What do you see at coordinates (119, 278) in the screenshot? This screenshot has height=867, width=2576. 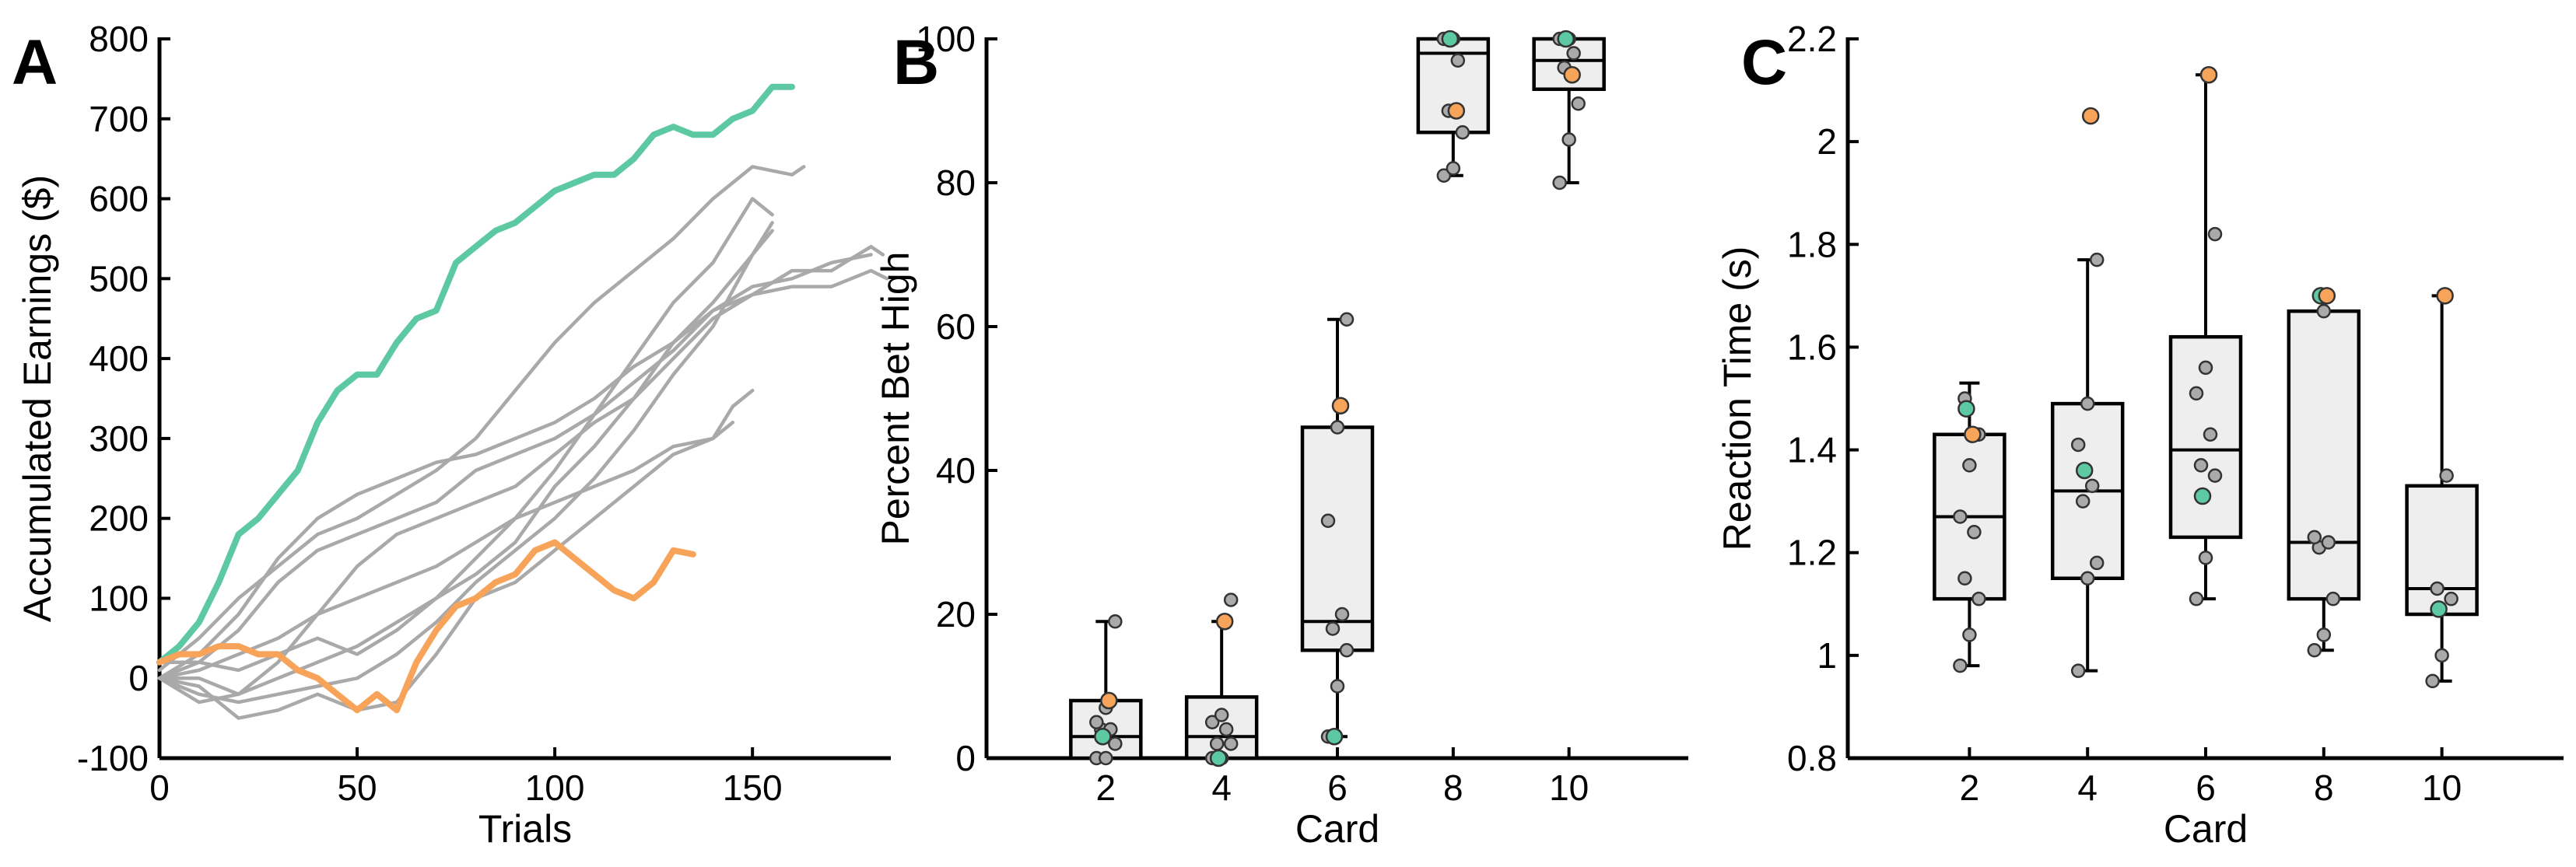 I see `panel-a-y-tick-label: 500` at bounding box center [119, 278].